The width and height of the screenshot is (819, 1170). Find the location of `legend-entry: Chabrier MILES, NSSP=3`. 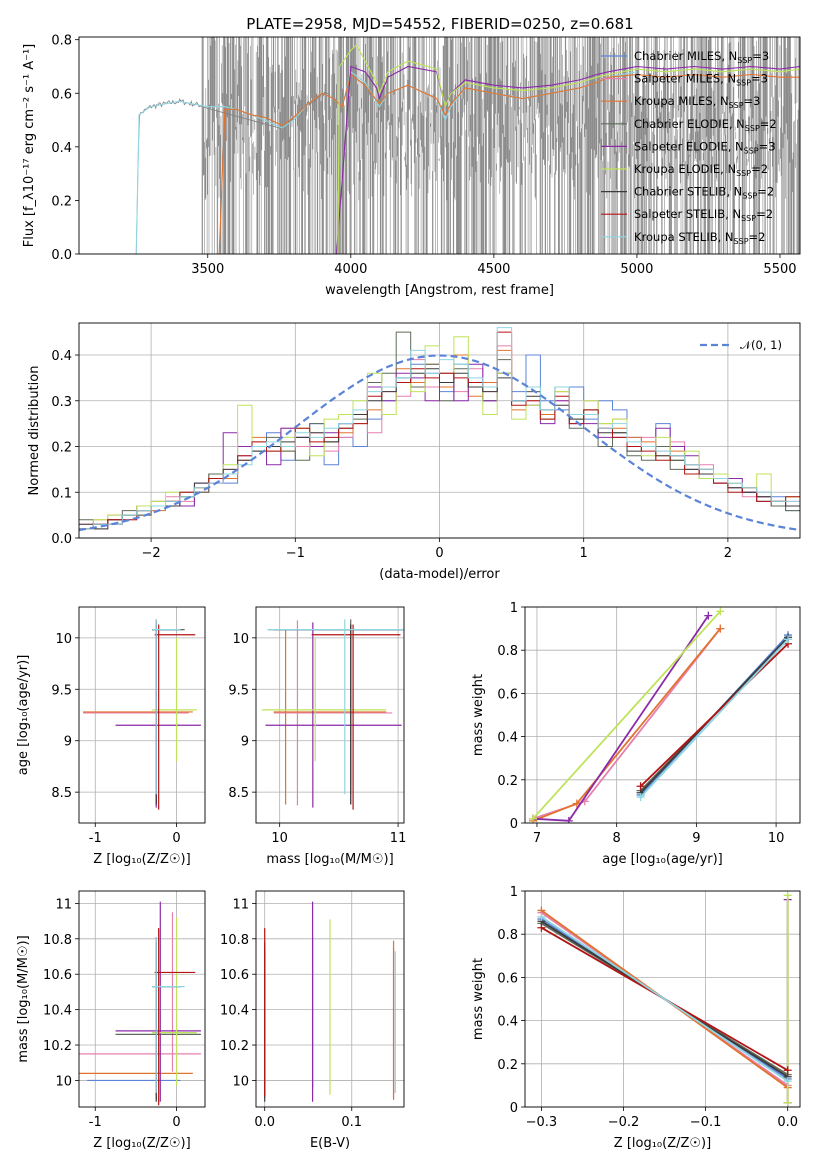

legend-entry: Chabrier MILES, NSSP=3 is located at coordinates (701, 57).